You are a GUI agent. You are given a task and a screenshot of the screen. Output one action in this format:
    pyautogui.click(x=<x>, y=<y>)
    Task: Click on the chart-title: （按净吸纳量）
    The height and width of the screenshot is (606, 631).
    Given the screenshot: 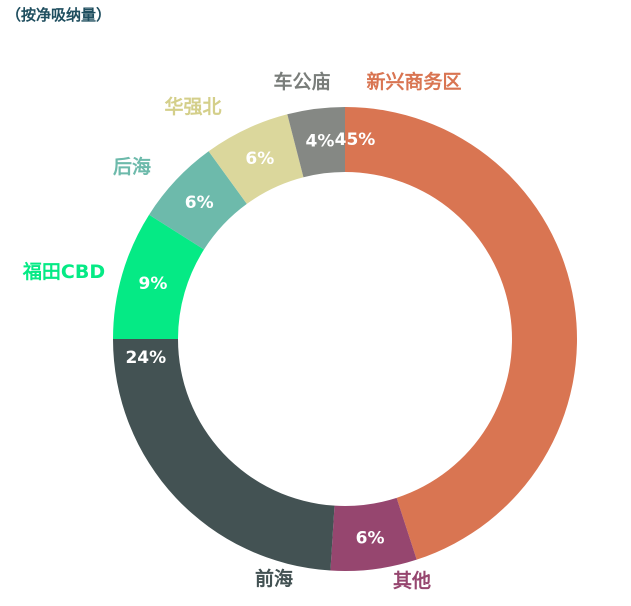 What is the action you would take?
    pyautogui.click(x=59, y=15)
    